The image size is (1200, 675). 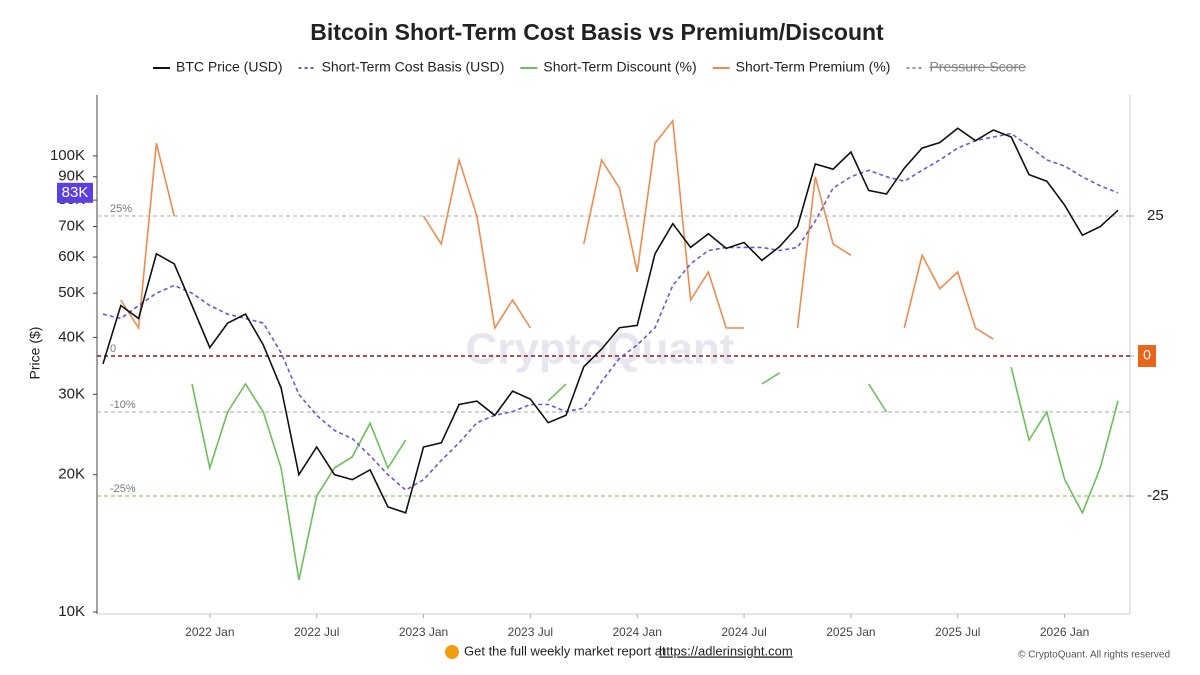 What do you see at coordinates (71, 336) in the screenshot?
I see `y-tick-label: 40K` at bounding box center [71, 336].